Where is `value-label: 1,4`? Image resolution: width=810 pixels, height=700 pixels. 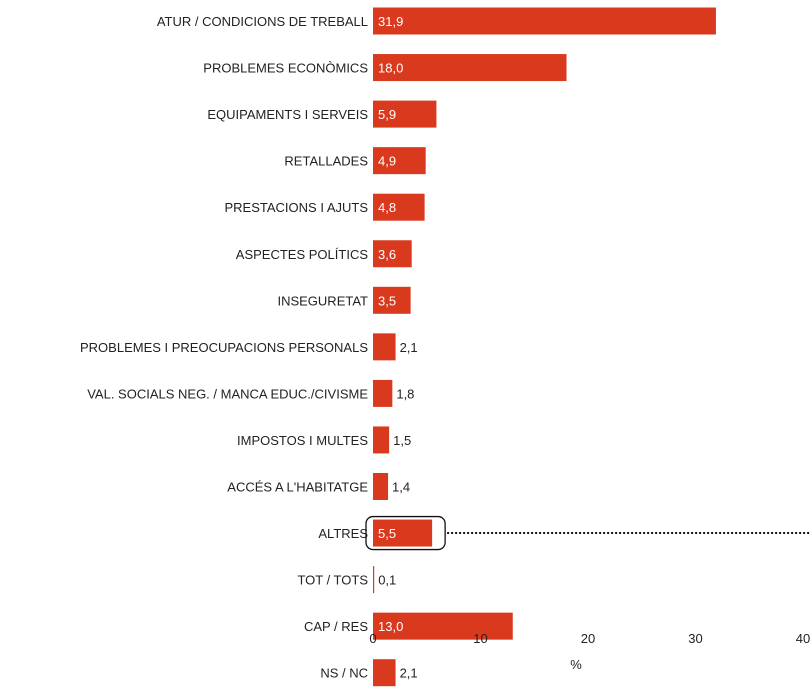
value-label: 1,4 is located at coordinates (401, 487).